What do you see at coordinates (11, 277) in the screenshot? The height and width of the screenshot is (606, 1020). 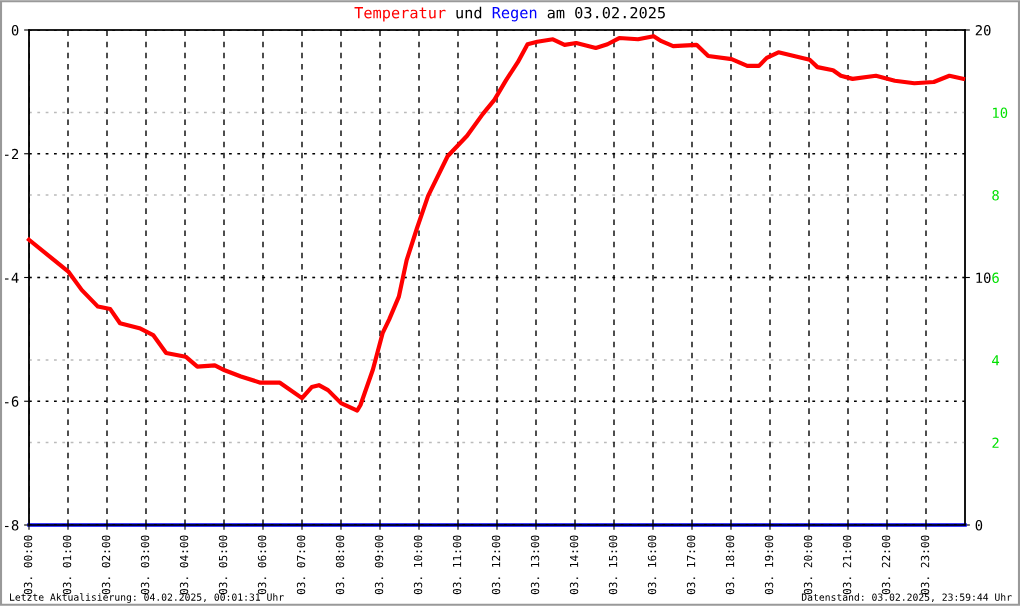 I see `y-tick-label: -4` at bounding box center [11, 277].